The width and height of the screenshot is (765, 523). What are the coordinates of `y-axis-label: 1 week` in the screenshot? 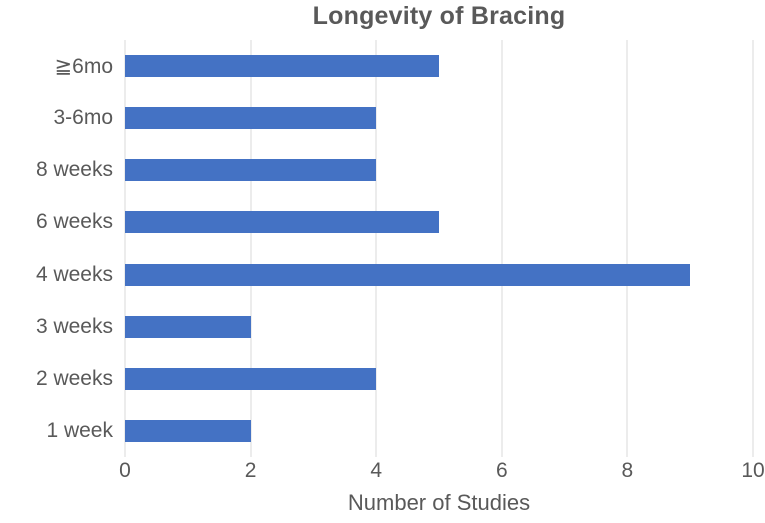 It's located at (79, 430).